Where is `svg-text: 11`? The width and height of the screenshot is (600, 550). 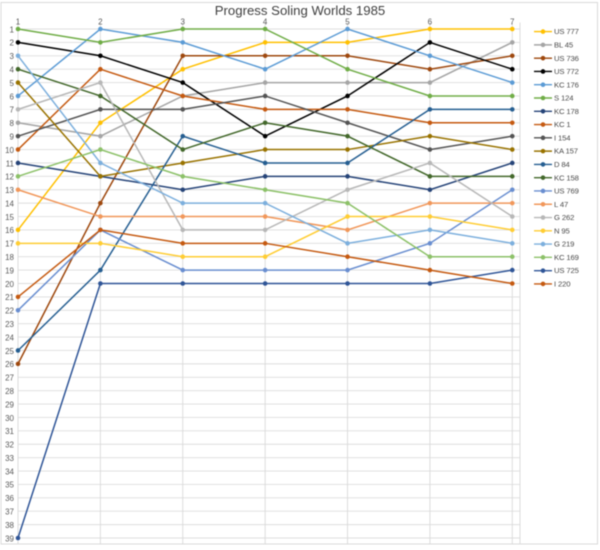
svg-text: 11 is located at coordinates (10, 163).